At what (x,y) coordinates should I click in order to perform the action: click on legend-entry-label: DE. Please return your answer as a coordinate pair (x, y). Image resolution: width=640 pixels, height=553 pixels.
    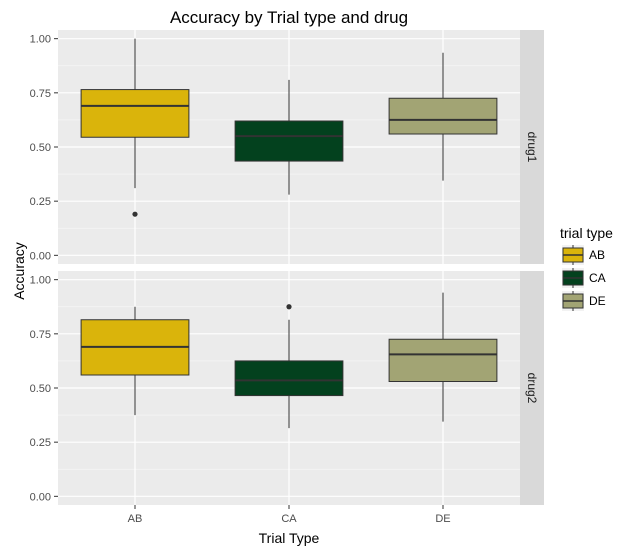
    Looking at the image, I should click on (597, 301).